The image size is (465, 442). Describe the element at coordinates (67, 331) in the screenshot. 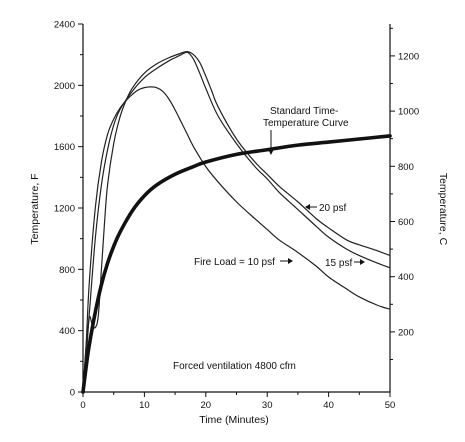

I see `y-left-tick-label: 400` at that location.